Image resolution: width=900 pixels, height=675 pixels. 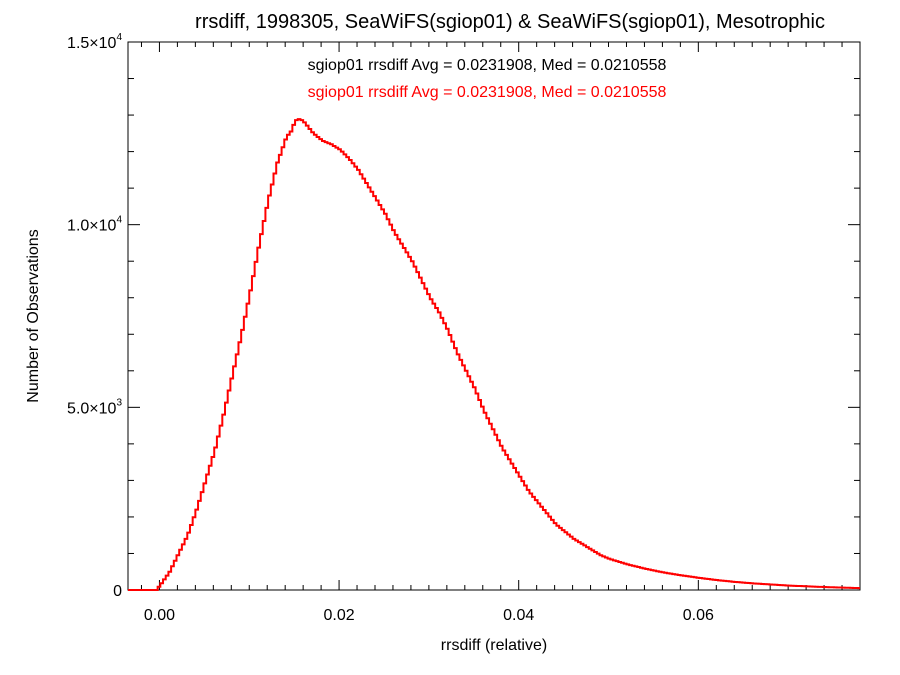 I want to click on y-tick-label: 1.0×10⁴, so click(x=94, y=225).